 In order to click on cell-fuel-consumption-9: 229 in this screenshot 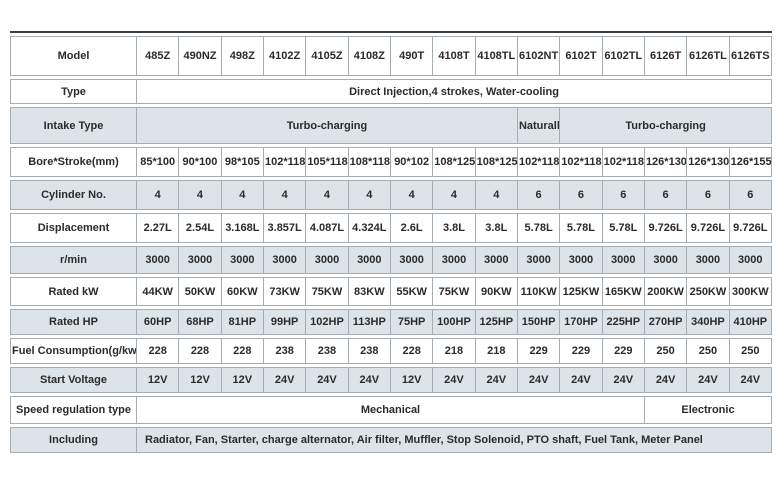, I will do `click(539, 351)`.